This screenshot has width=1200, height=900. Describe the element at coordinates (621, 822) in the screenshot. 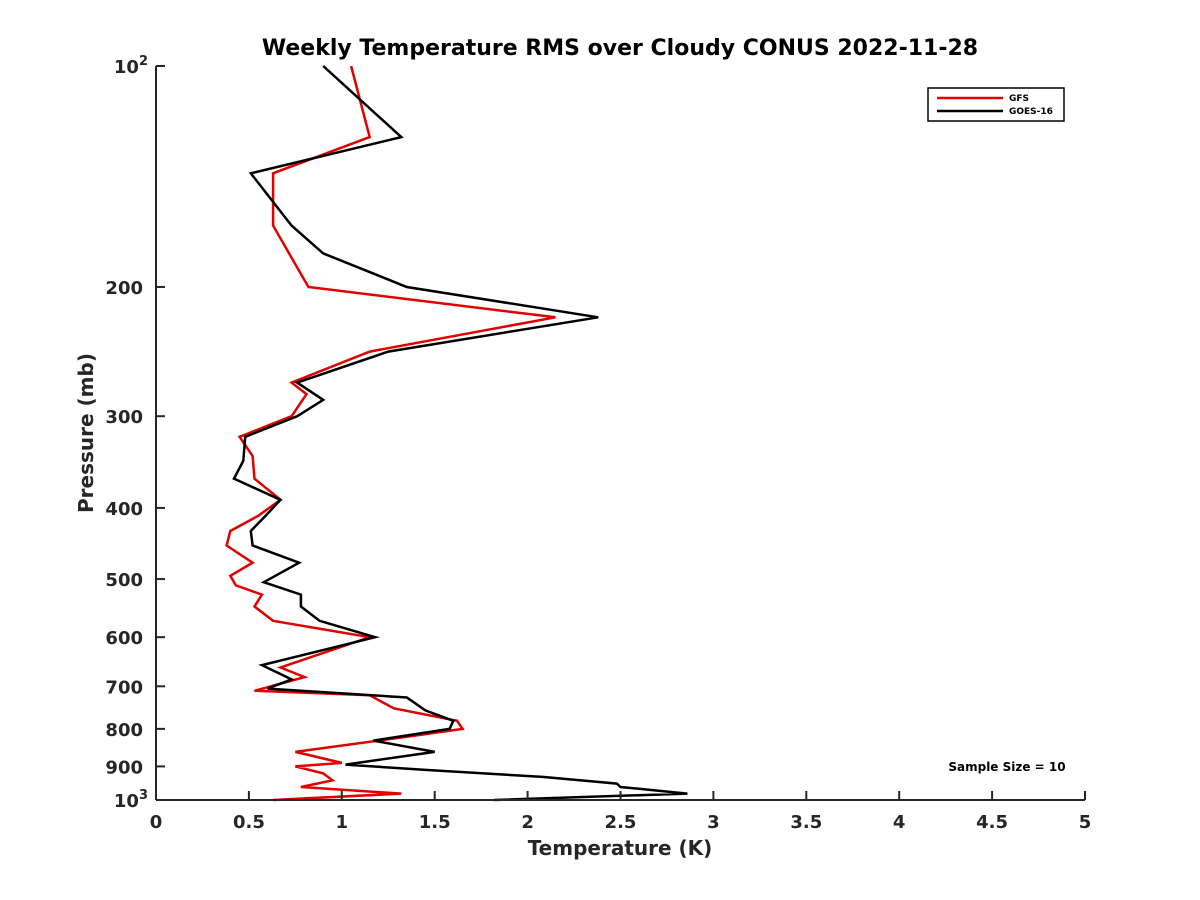

I see `x-tick-label: 2.5` at that location.